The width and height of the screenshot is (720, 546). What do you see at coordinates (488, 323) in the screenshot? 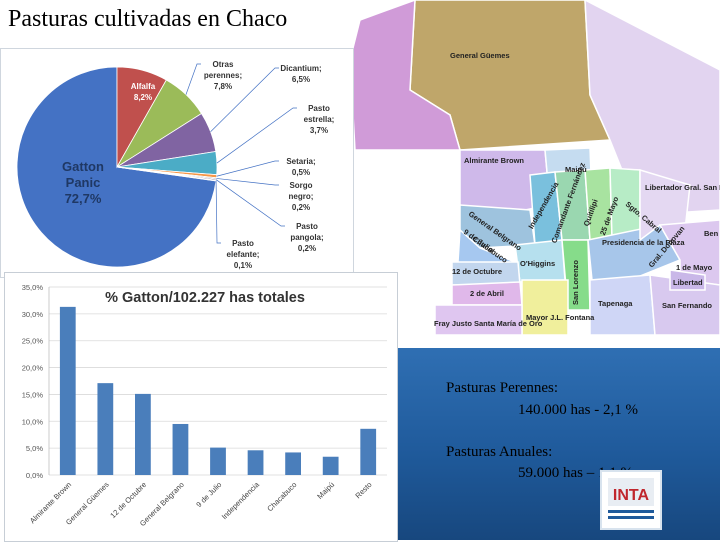
I see `map-label-fray-justo: Fray Justo Santa María de Oro` at bounding box center [488, 323].